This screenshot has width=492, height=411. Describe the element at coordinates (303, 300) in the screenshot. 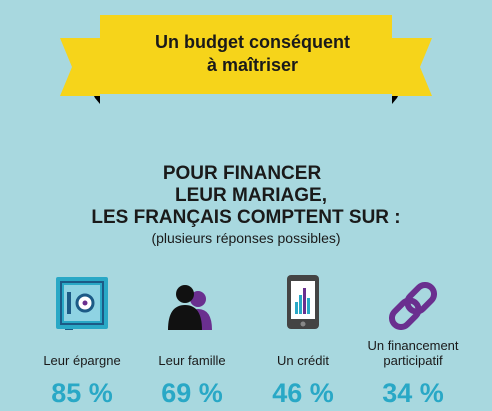

I see `phone-chart-icon` at that location.